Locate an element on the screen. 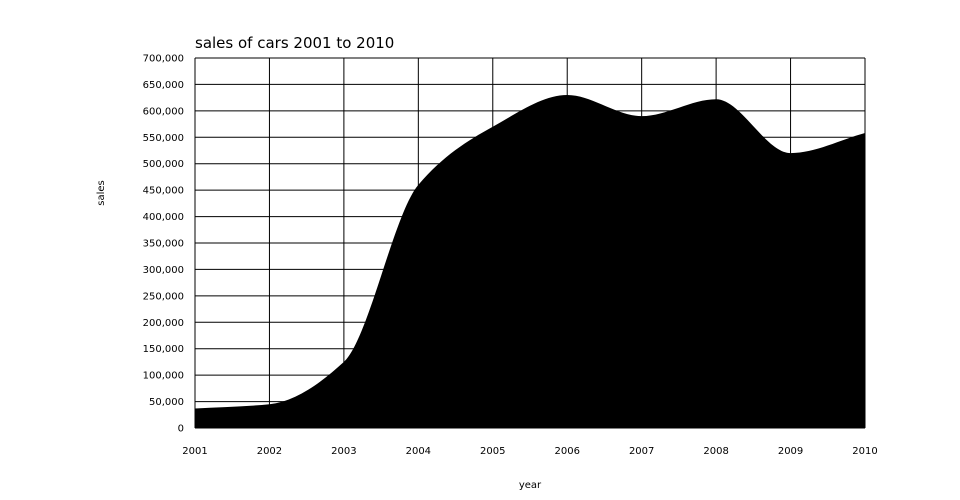 The image size is (960, 500). y-tick-label: 250,000 is located at coordinates (163, 296).